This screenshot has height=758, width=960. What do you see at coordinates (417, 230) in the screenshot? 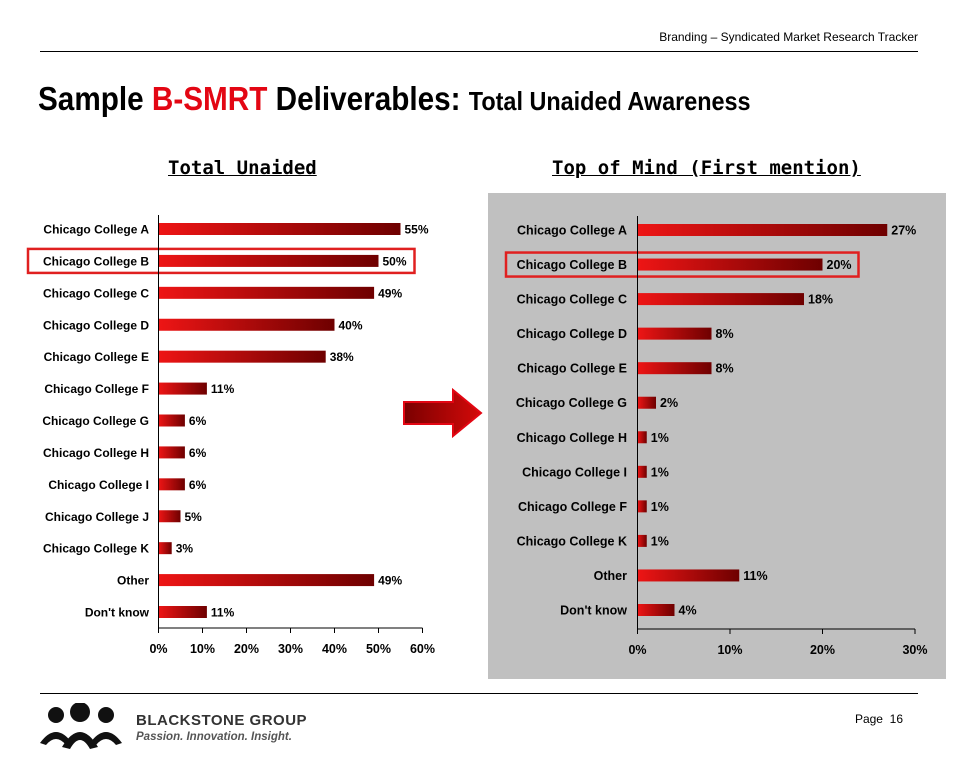
I see `data-label: 55%` at bounding box center [417, 230].